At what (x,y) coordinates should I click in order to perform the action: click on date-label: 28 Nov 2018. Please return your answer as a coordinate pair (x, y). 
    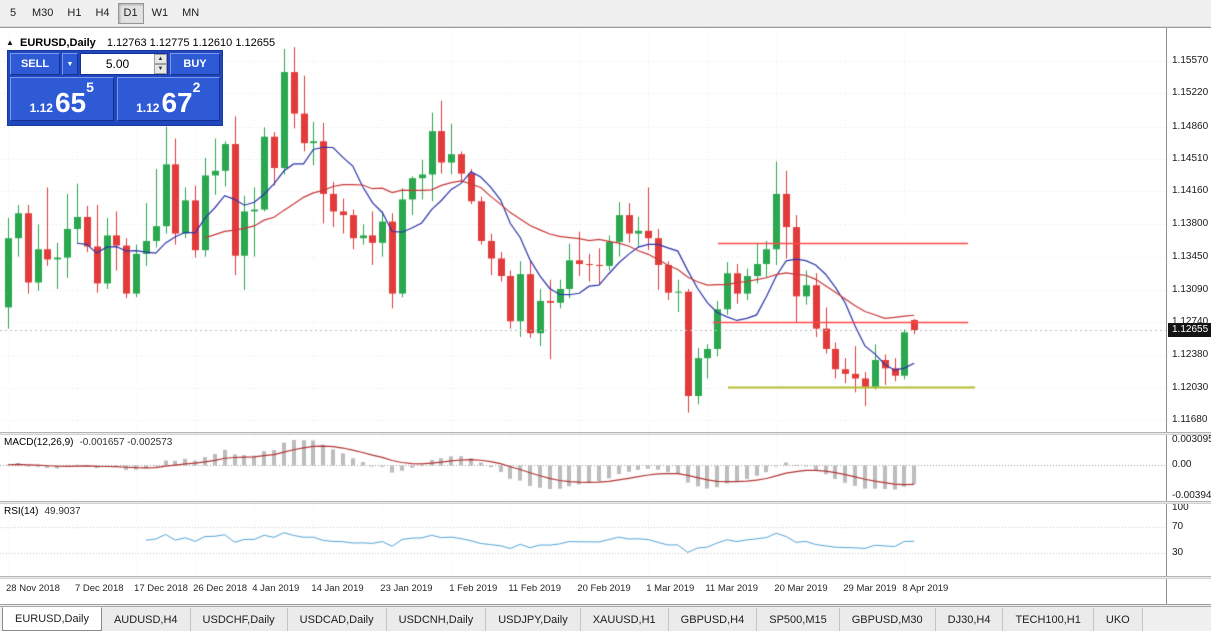
    Looking at the image, I should click on (33, 588).